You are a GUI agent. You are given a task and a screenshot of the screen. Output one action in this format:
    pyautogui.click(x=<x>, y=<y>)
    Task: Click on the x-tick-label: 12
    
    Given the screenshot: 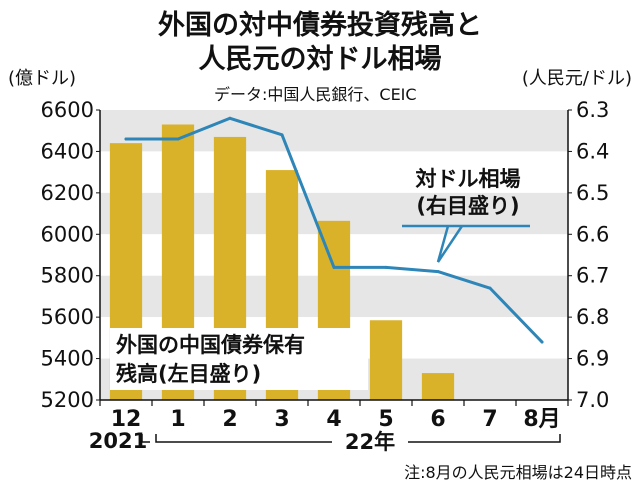 What is the action you would take?
    pyautogui.click(x=126, y=419)
    